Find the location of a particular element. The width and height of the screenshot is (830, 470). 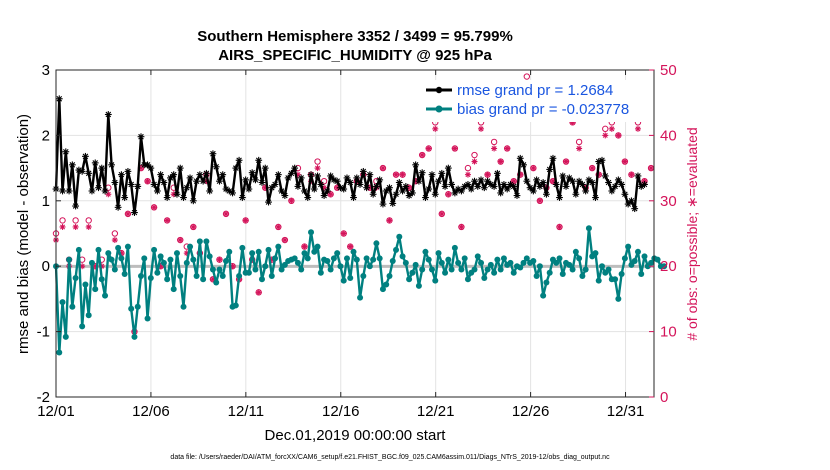

y-tick-label: 1 is located at coordinates (46, 201).